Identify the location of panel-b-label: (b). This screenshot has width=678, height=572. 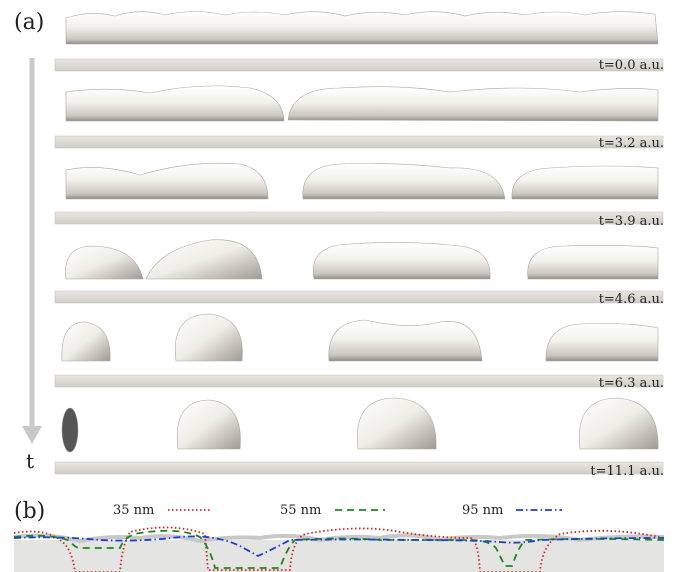
(29, 511).